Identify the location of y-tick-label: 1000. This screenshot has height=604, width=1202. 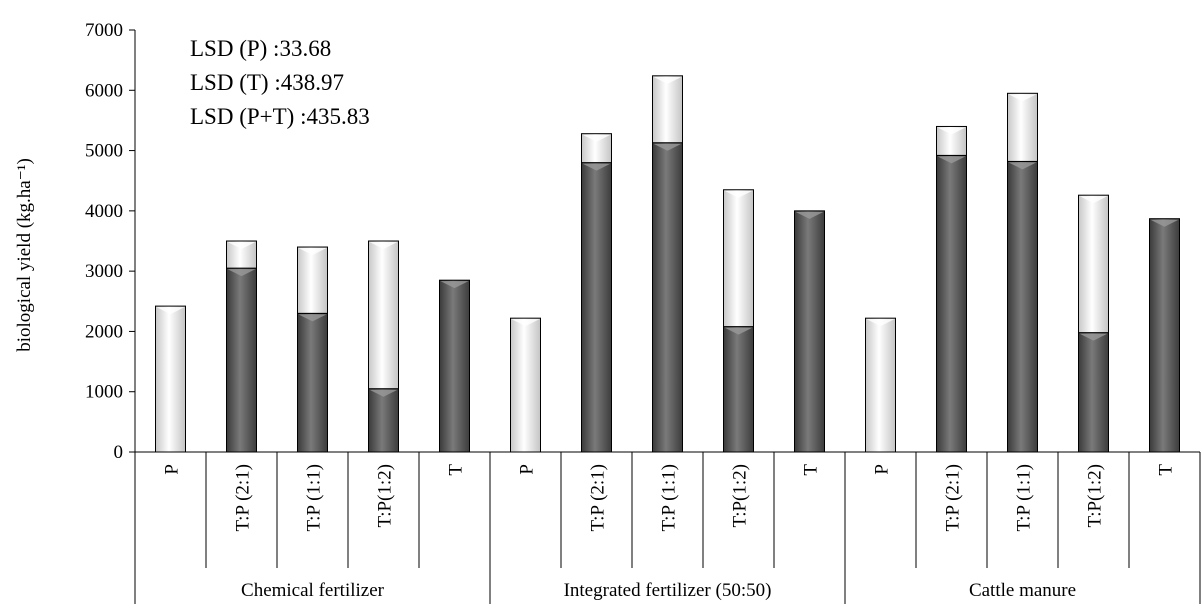
(104, 392).